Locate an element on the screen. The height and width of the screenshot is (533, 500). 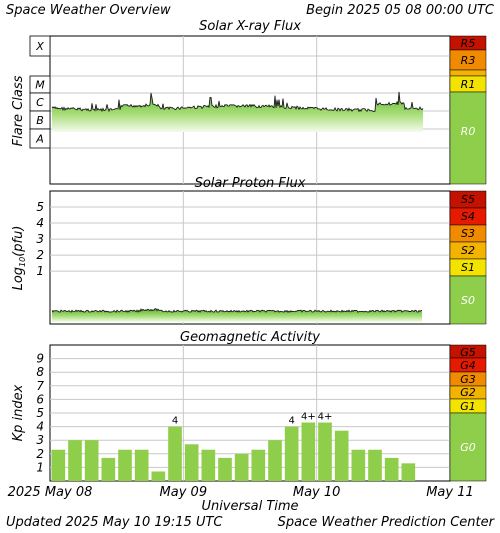
kp-tick-label: 9 is located at coordinates (40, 359).